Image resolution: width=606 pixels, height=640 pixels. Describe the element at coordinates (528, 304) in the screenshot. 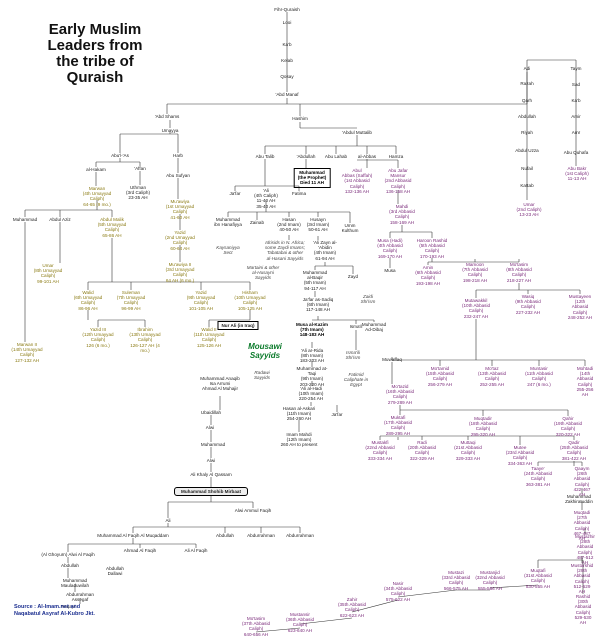

I see `node-wasiq: Wasiq (9th Abbasid Caliph) 227-232 AH` at that location.